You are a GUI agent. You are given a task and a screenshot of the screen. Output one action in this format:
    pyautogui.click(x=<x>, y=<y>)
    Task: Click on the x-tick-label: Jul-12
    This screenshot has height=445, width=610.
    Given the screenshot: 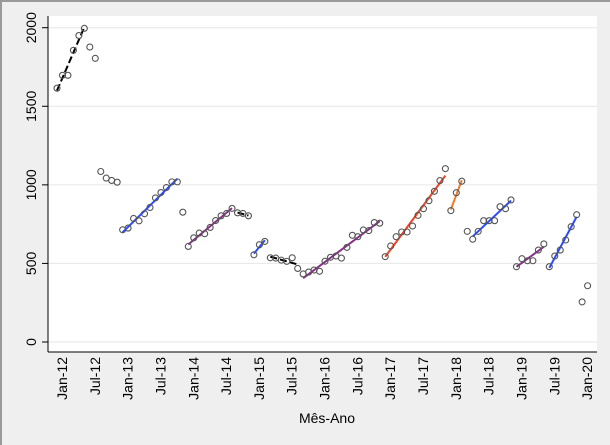 What is the action you would take?
    pyautogui.click(x=95, y=376)
    